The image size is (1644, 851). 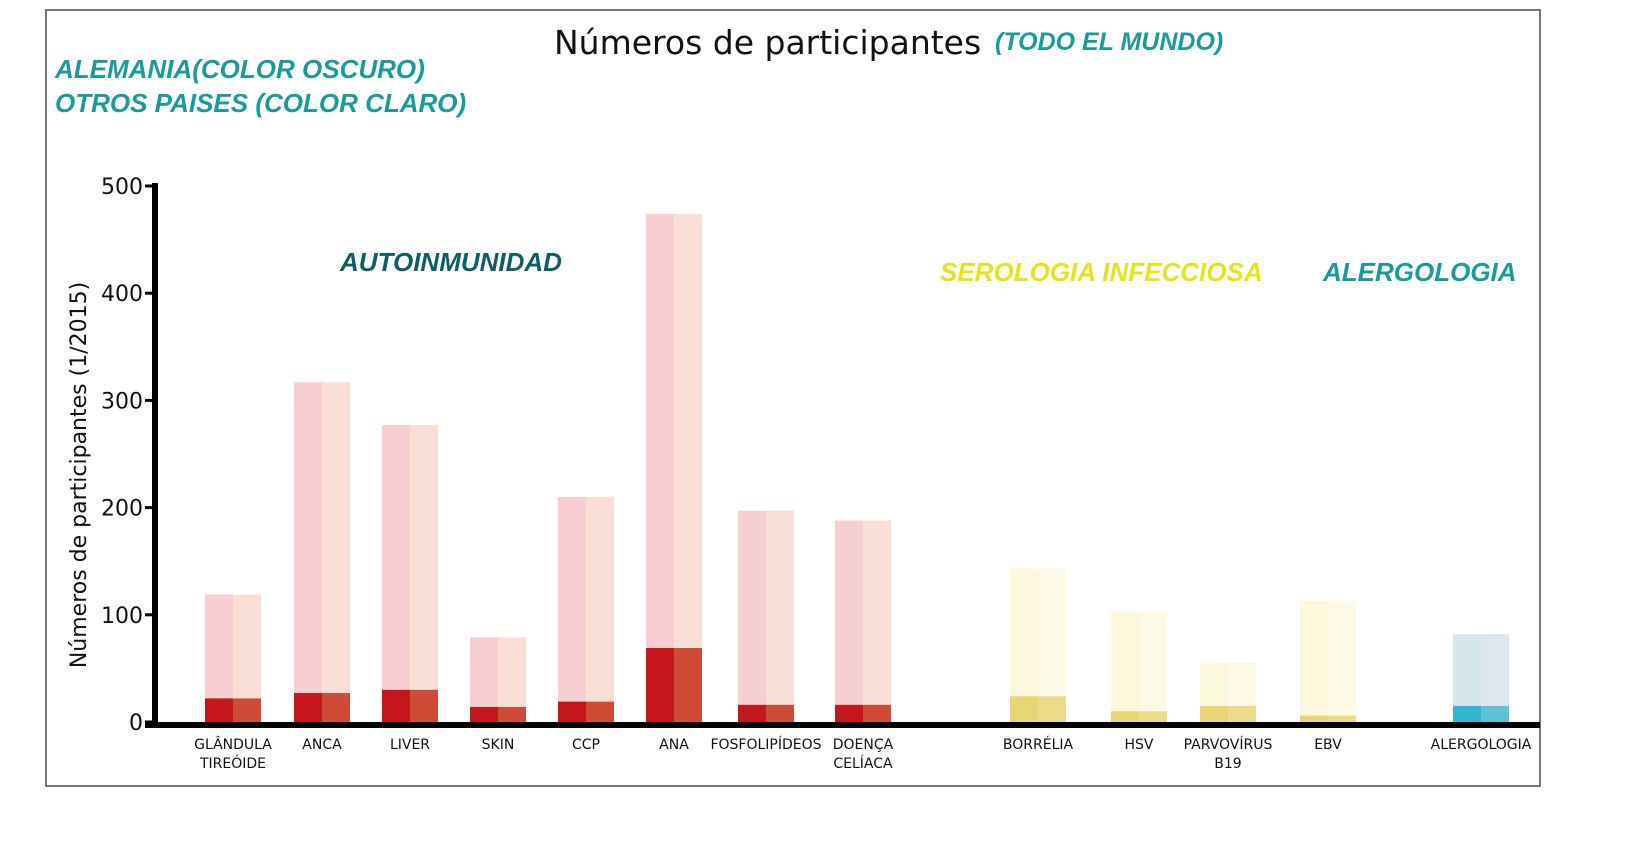 I want to click on y-tick-label: 300, so click(x=122, y=401).